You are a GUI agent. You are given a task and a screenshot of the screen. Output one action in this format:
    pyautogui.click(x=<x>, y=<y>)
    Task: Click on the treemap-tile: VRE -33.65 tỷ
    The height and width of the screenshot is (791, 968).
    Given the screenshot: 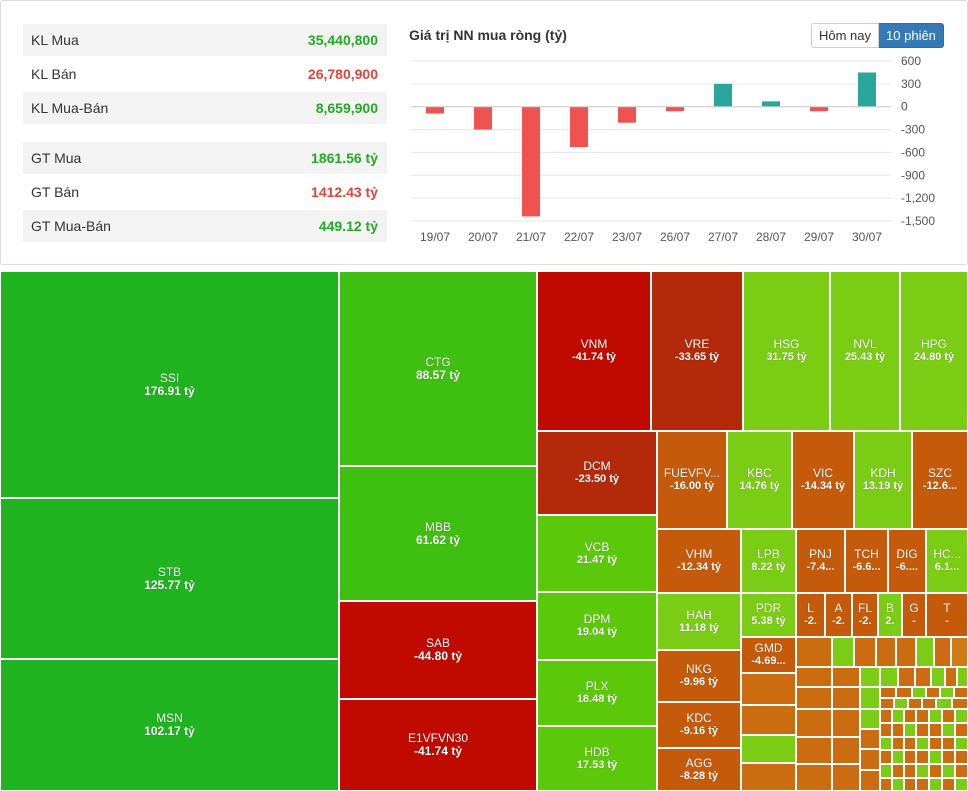 What is the action you would take?
    pyautogui.click(x=697, y=351)
    